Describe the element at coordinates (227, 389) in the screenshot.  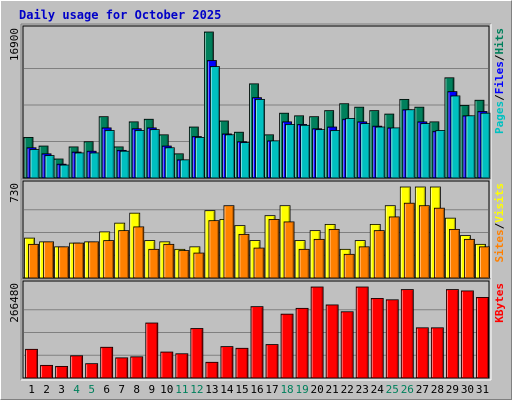
I see `x-tick-label: 14` at that location.